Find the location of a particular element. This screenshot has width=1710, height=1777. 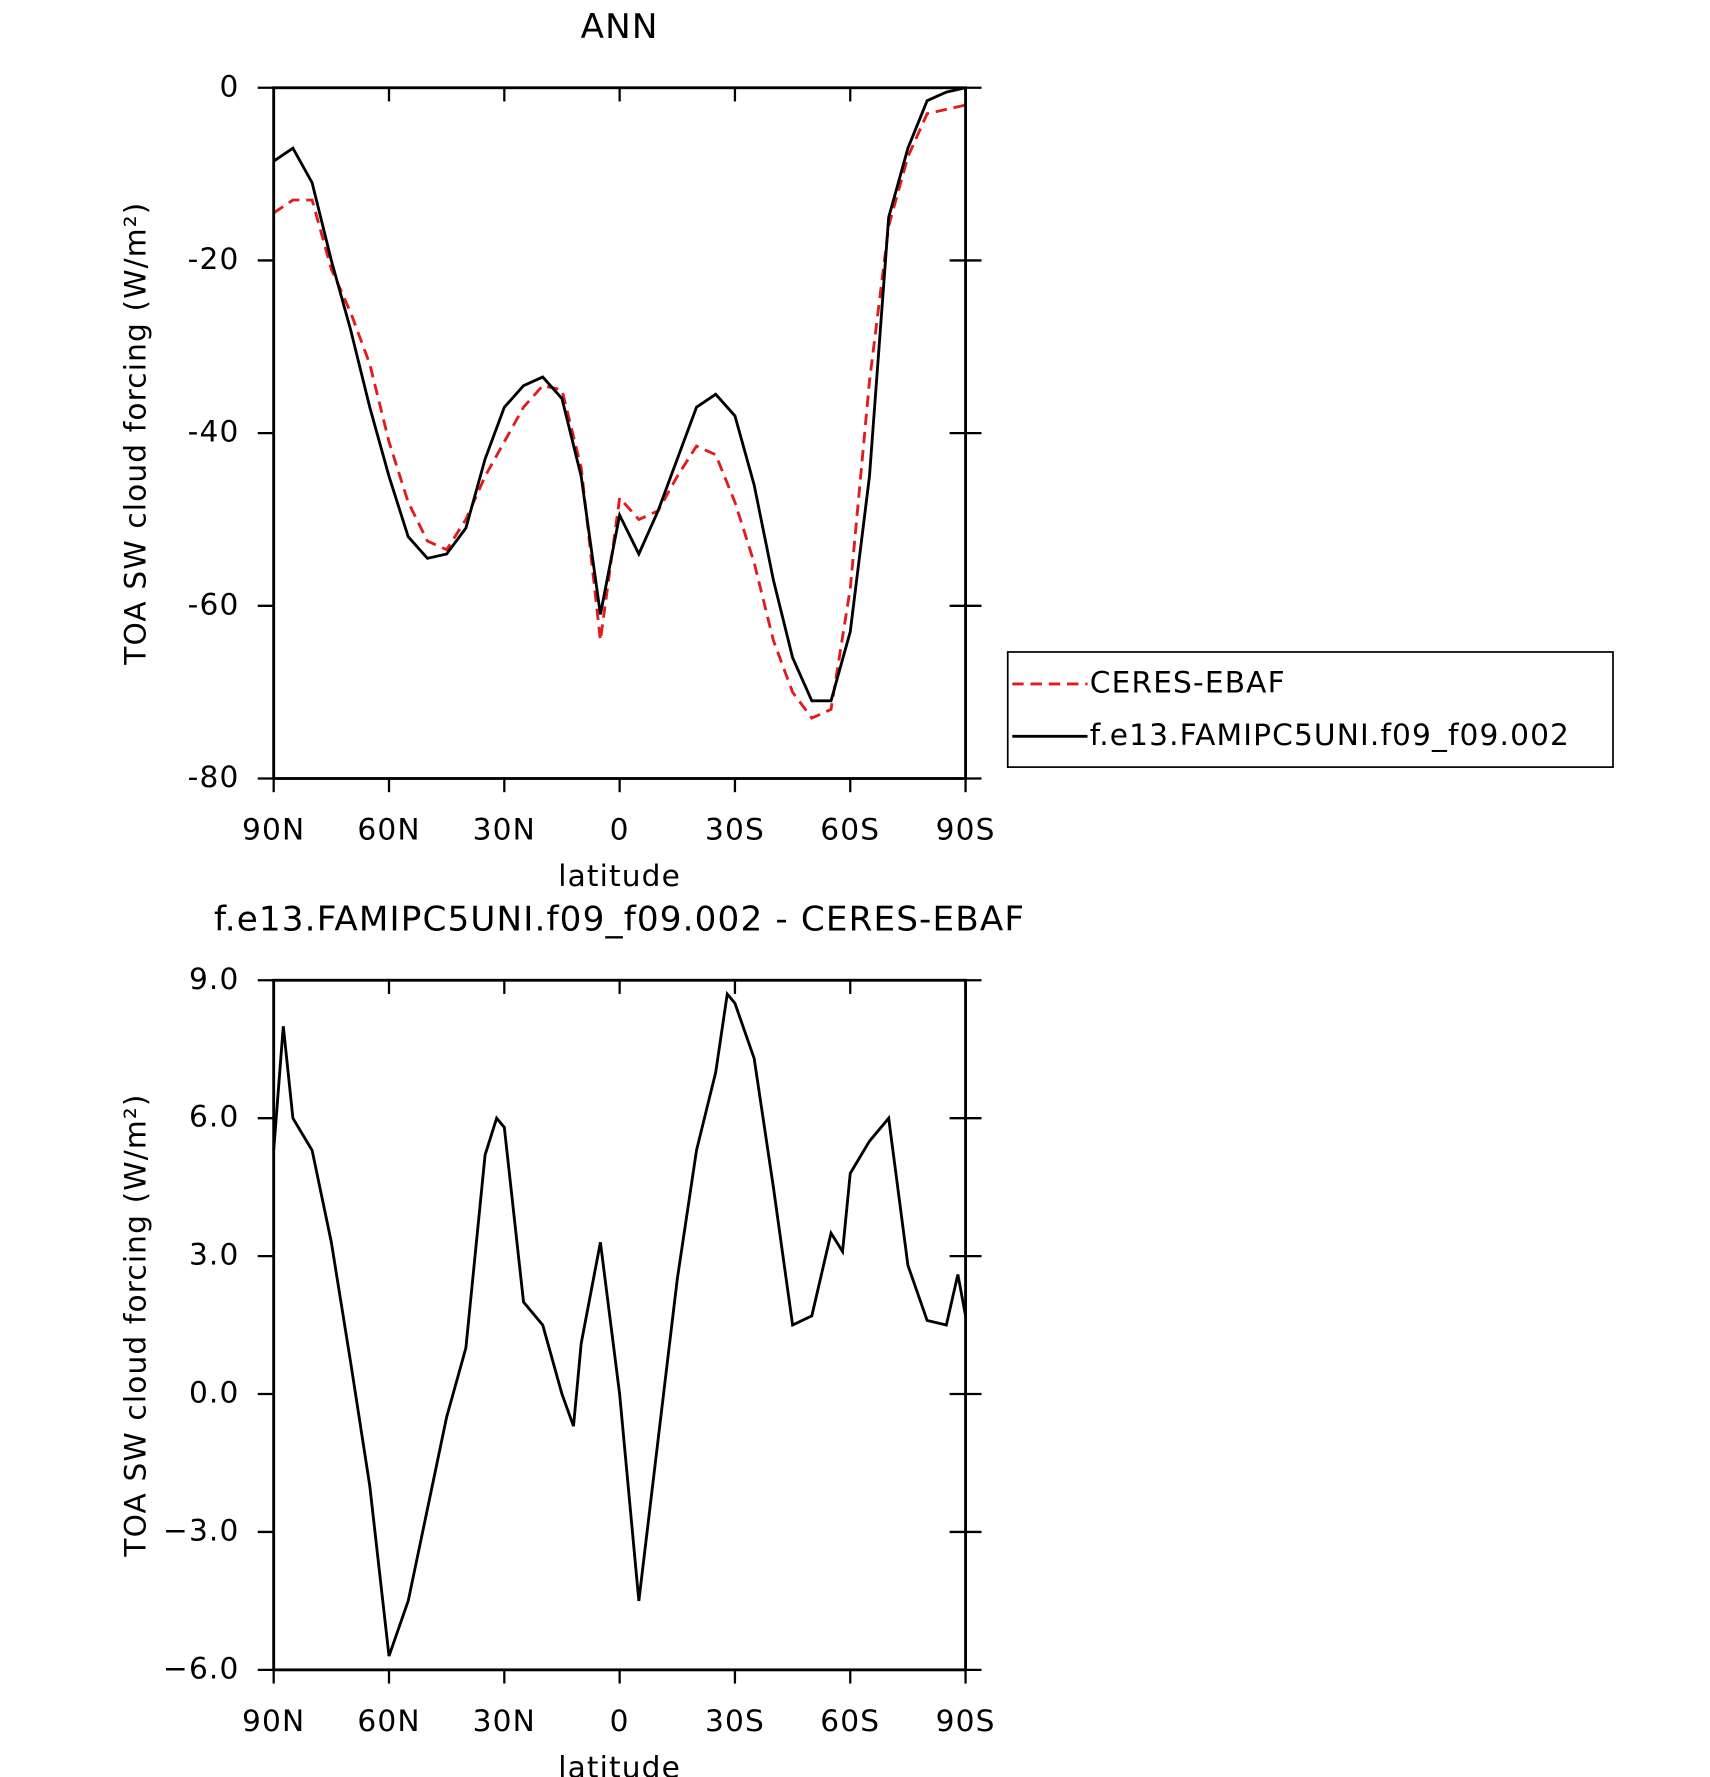

y-tick-label: 6.0 is located at coordinates (214, 1116).